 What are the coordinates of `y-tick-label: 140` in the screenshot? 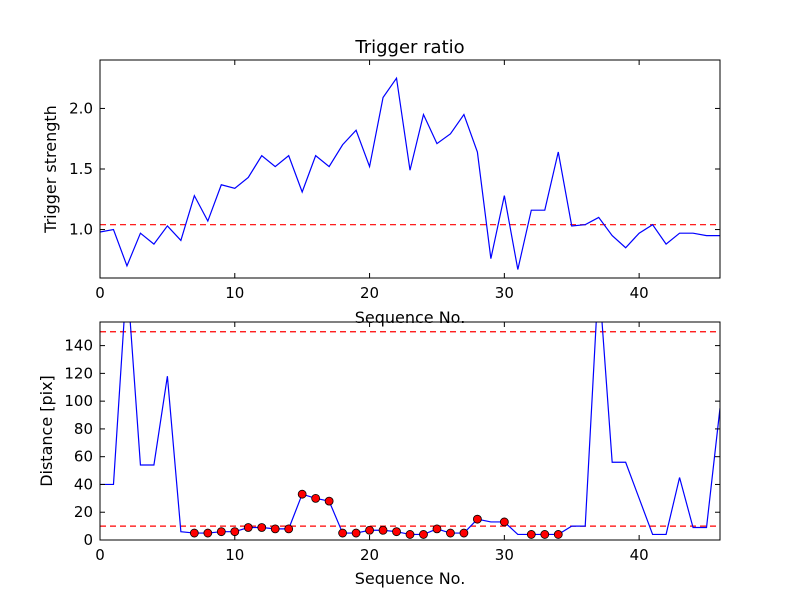 It's located at (78, 346).